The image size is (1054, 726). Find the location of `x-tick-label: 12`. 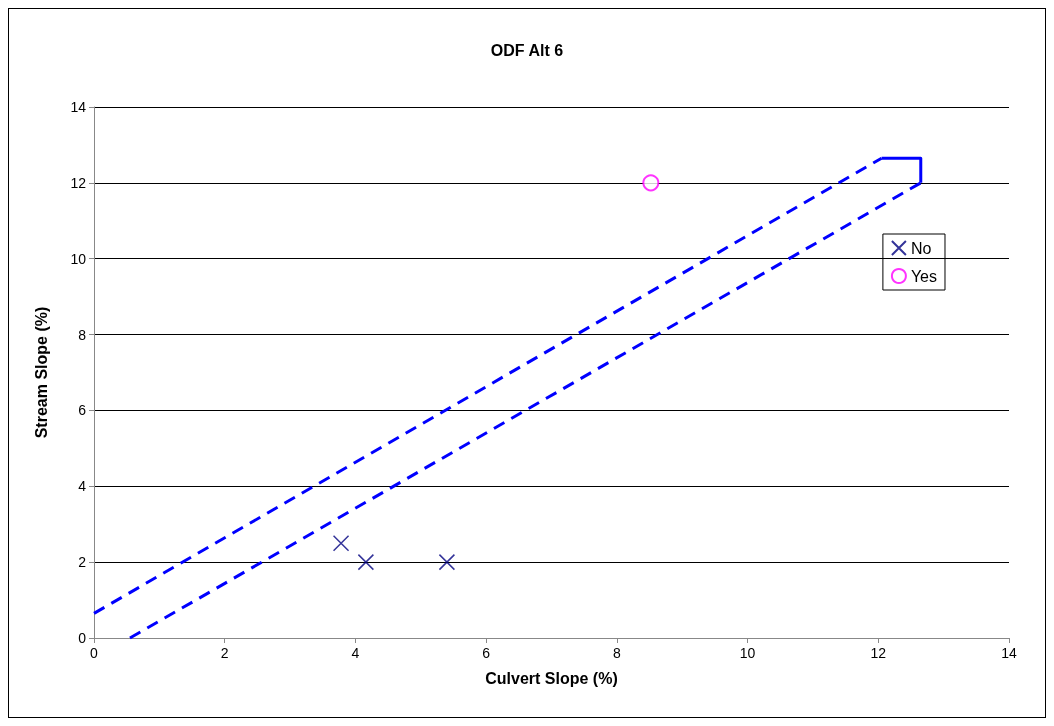

x-tick-label: 12 is located at coordinates (878, 653).